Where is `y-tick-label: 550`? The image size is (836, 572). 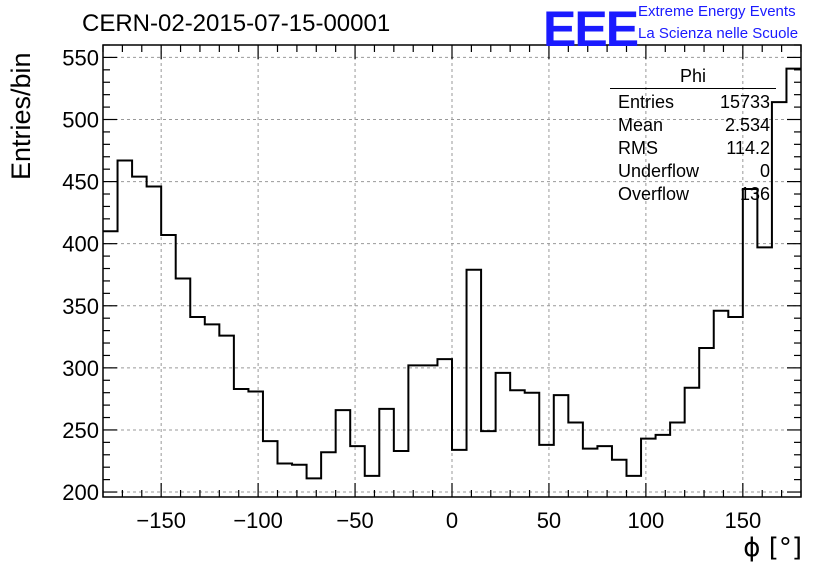 y-tick-label: 550 is located at coordinates (80, 57).